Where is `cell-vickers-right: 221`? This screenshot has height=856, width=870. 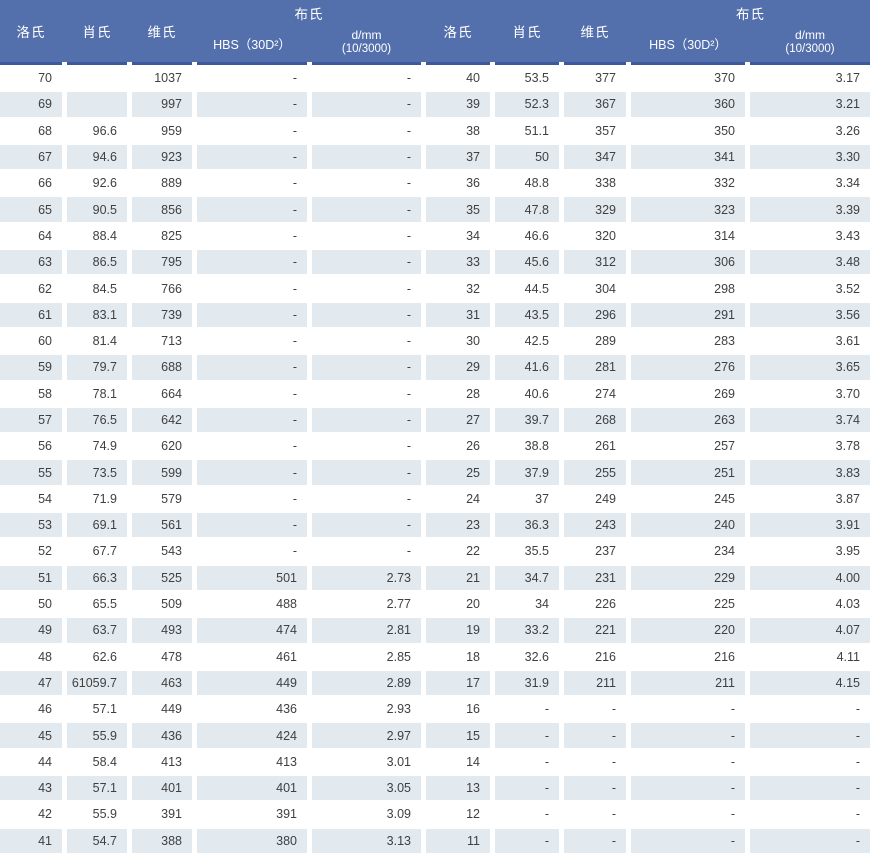
cell-vickers-right: 221 is located at coordinates (595, 630).